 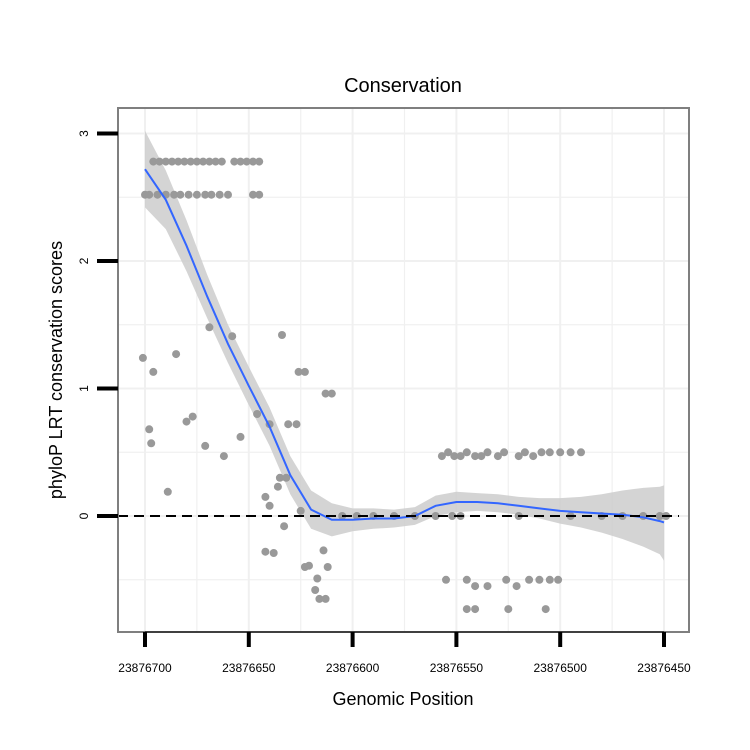 What do you see at coordinates (457, 668) in the screenshot?
I see `x-tick-label: 23876550` at bounding box center [457, 668].